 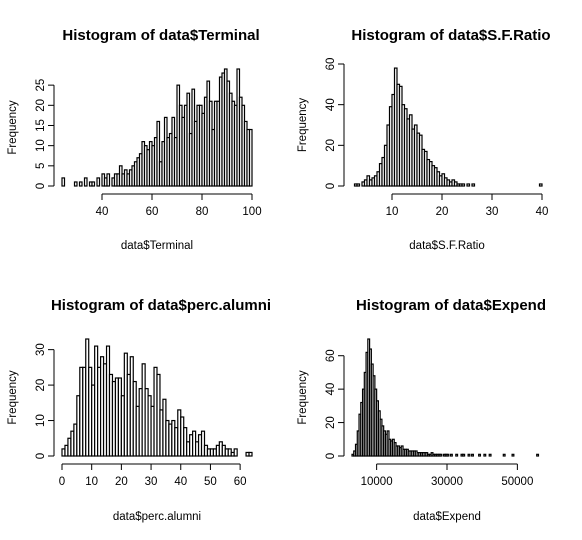 I want to click on x-tick-label: 0, so click(x=62, y=482).